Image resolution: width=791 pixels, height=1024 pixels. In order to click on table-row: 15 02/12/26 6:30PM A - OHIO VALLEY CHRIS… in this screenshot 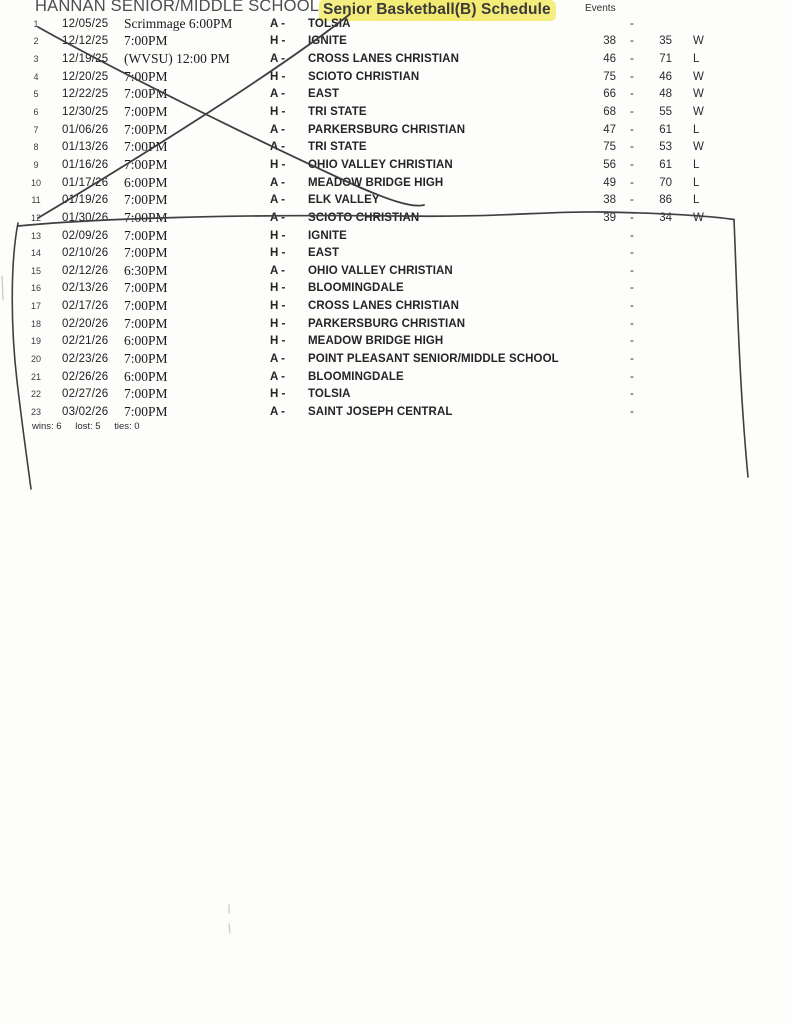, I will do `click(395, 271)`.